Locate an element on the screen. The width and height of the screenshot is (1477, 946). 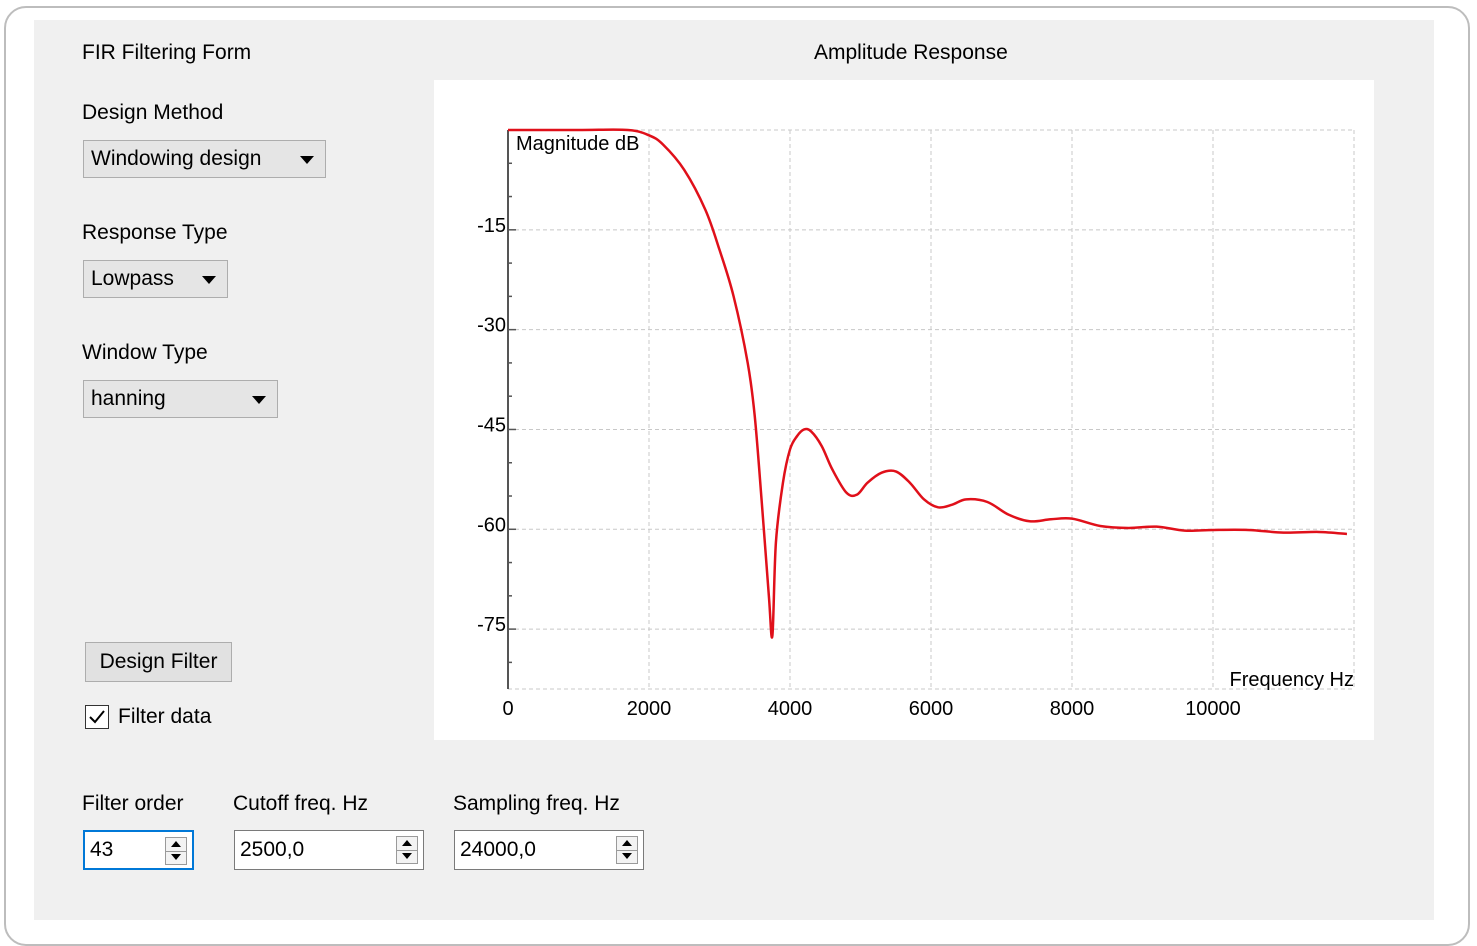
response-type-label: Response Type is located at coordinates (155, 232).